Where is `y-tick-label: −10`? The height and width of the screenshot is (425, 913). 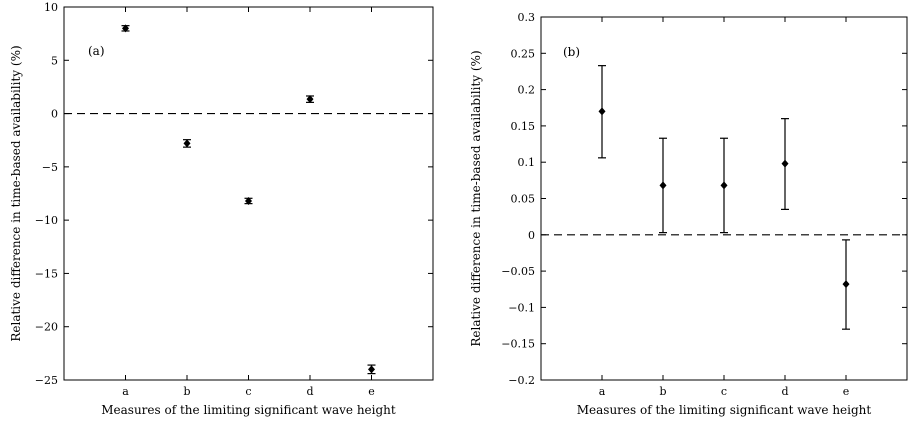 y-tick-label: −10 is located at coordinates (46, 220).